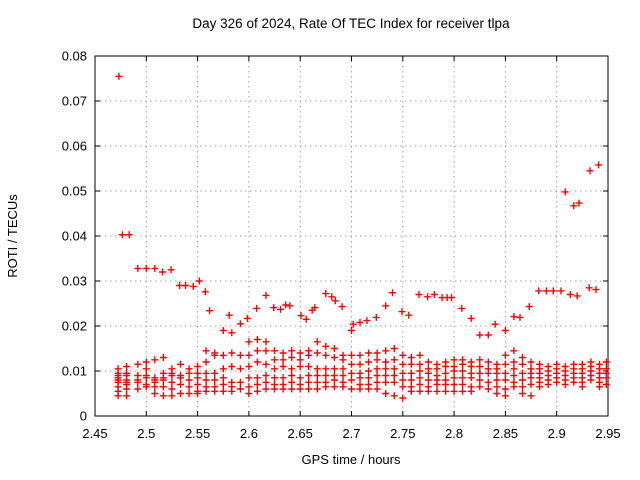 The image size is (640, 480). What do you see at coordinates (351, 459) in the screenshot?
I see `x-axis-label: GPS time / hours` at bounding box center [351, 459].